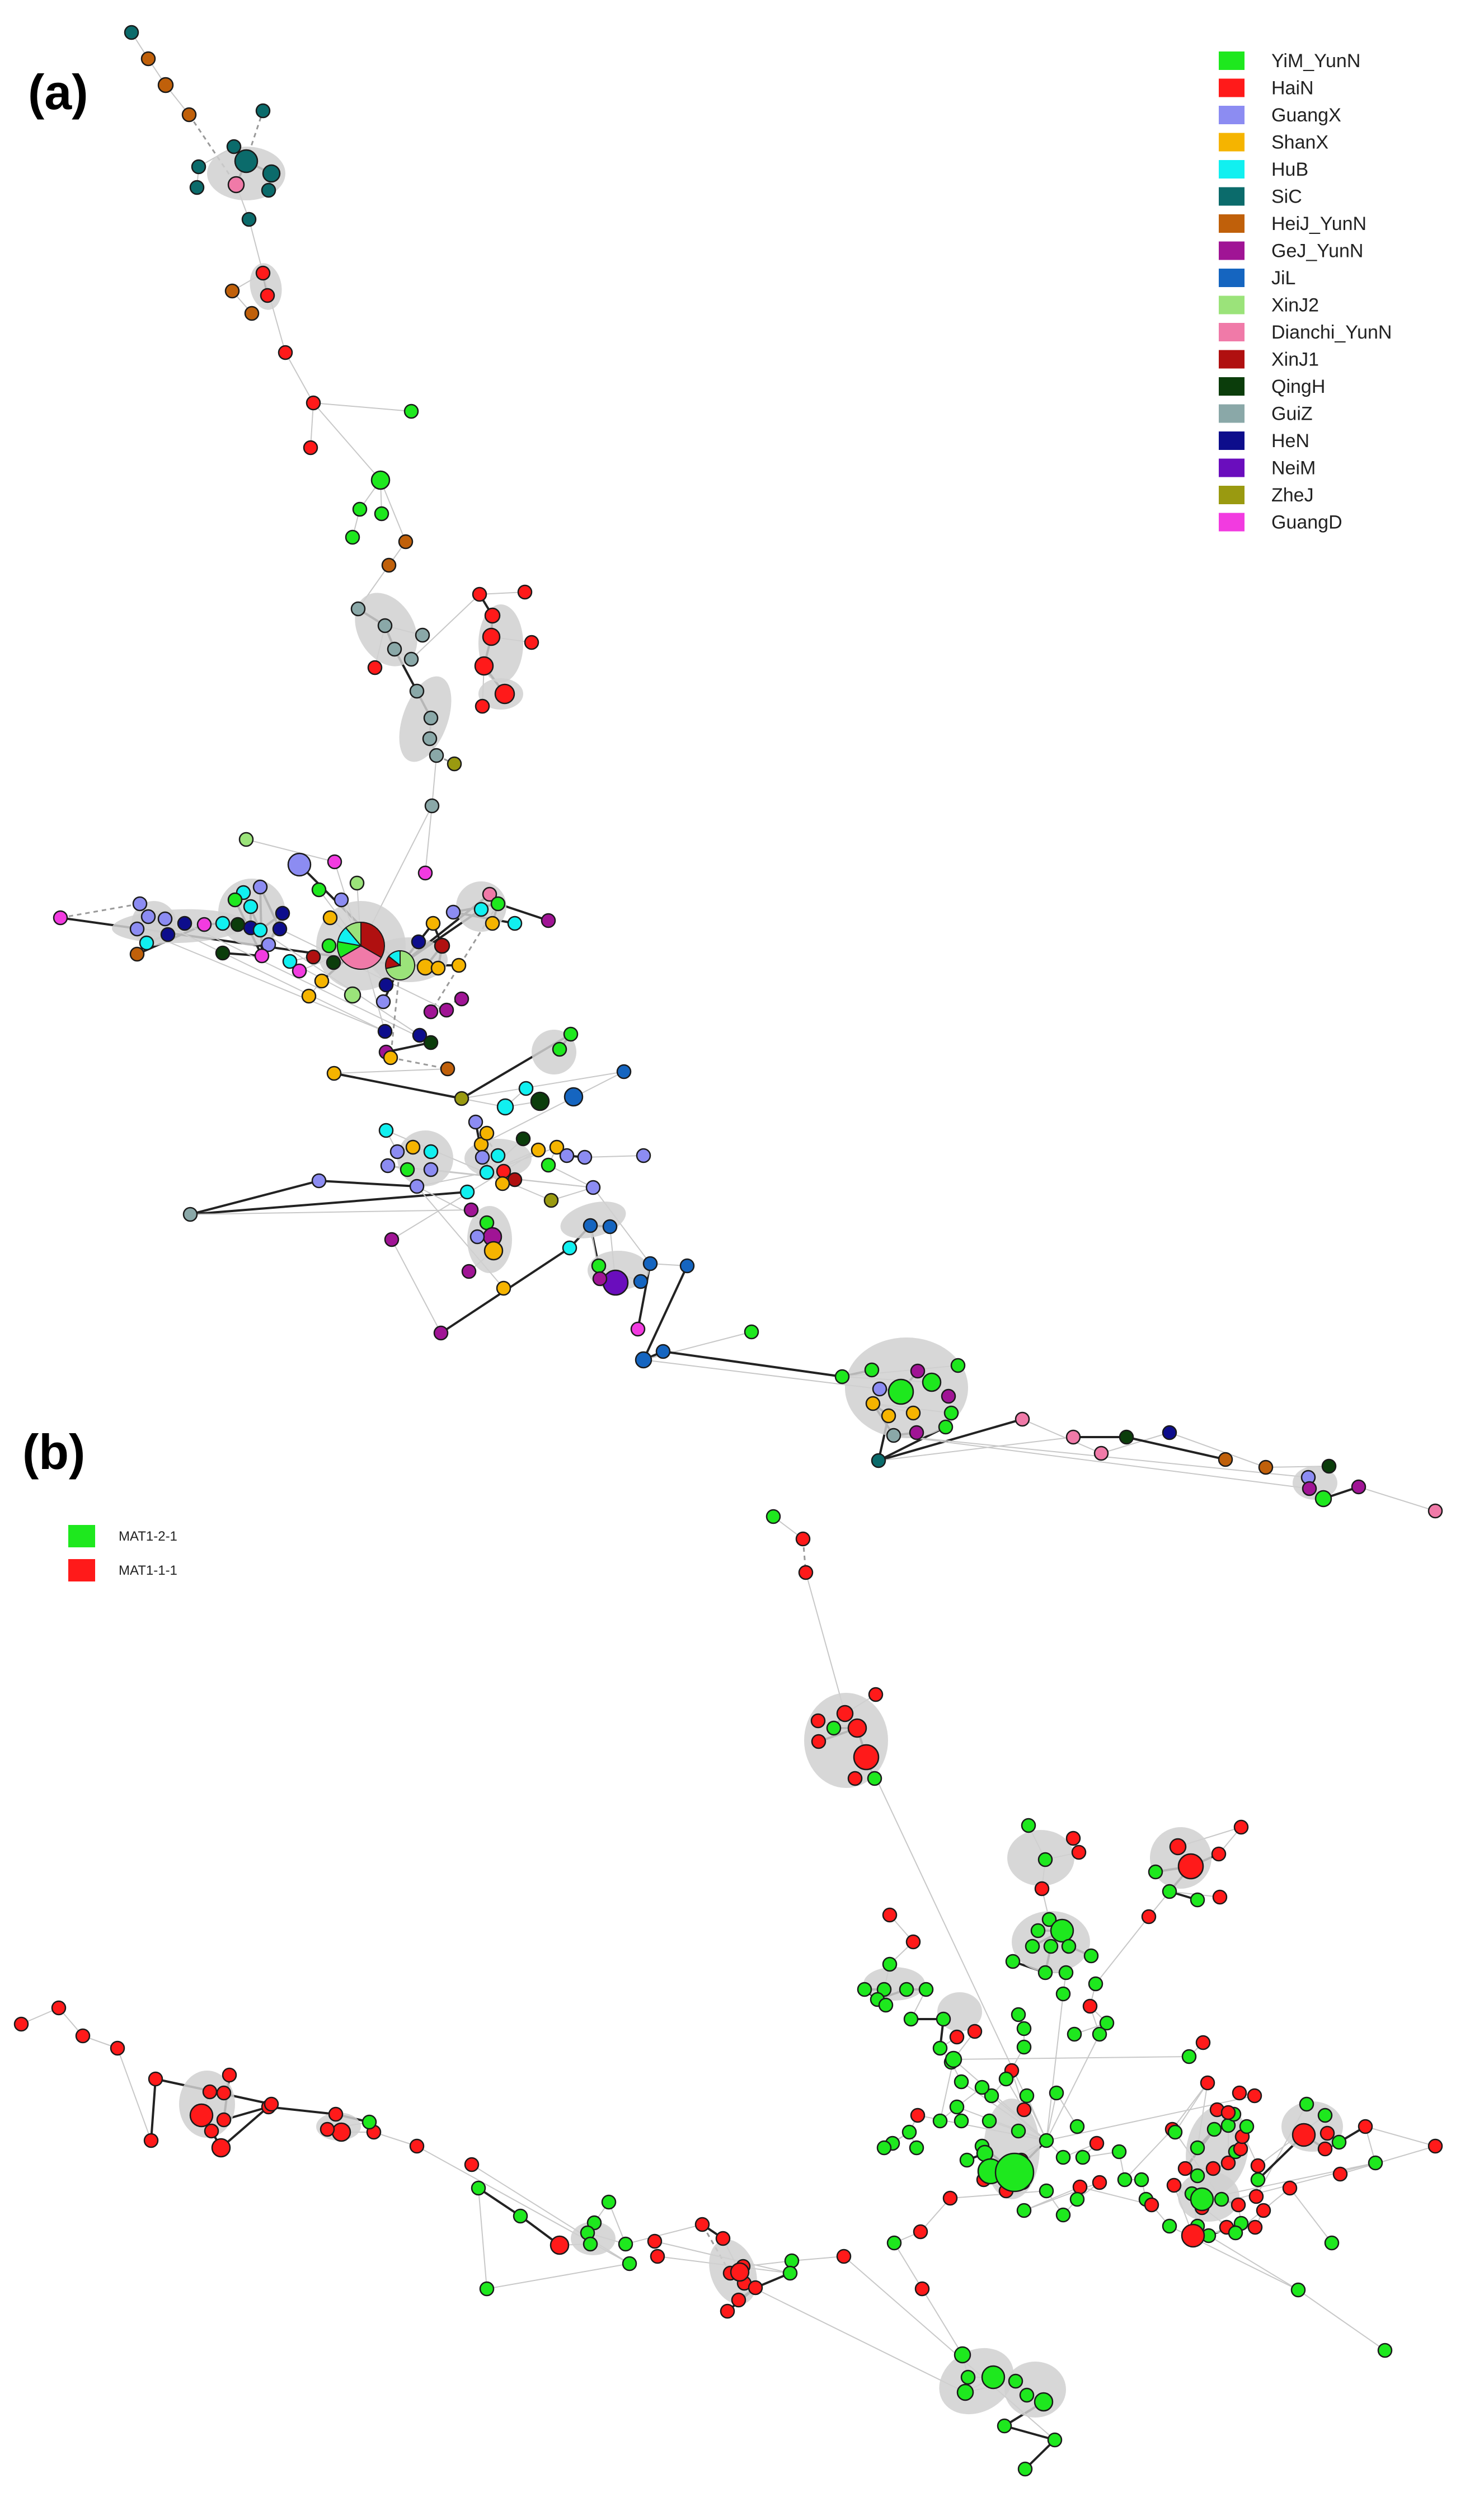 This screenshot has height=2497, width=1484. I want to click on legend-swatch-heij_yunn, so click(1232, 223).